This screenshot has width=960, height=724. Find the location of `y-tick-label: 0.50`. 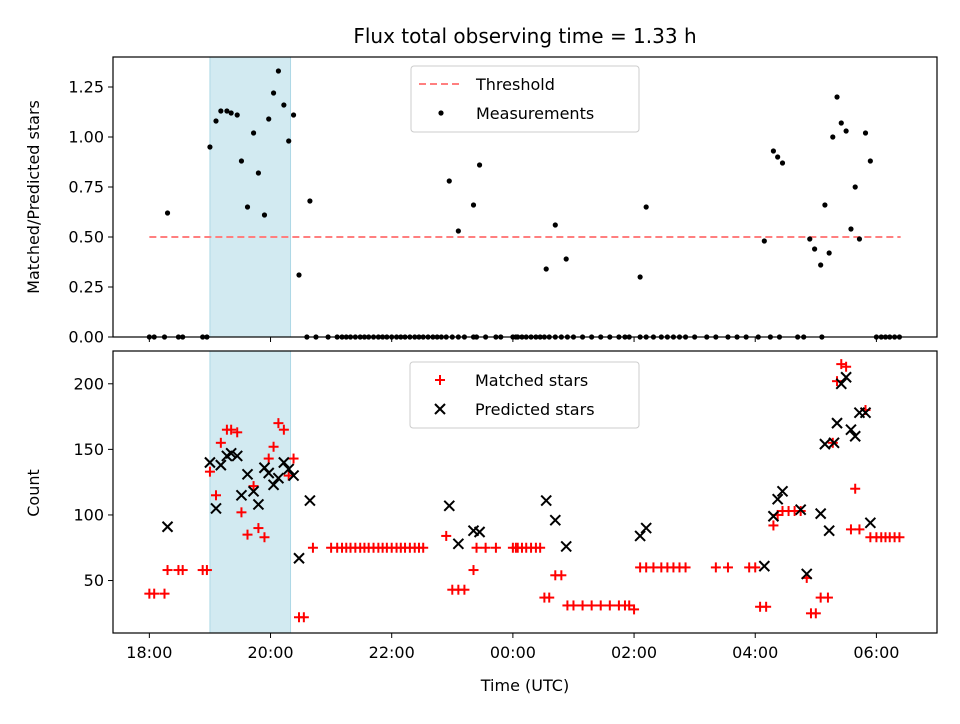

y-tick-label: 0.50 is located at coordinates (86, 237).